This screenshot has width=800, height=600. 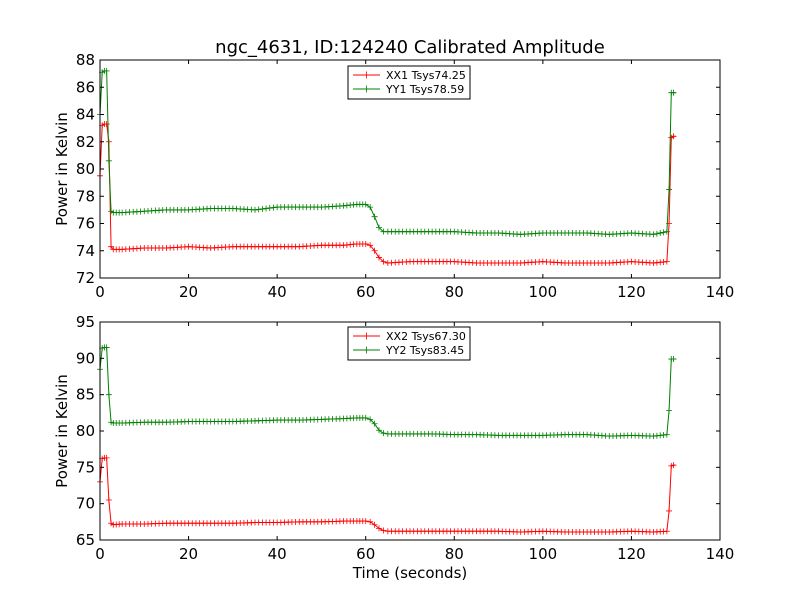 I want to click on y-tick-label: 86, so click(x=85, y=87).